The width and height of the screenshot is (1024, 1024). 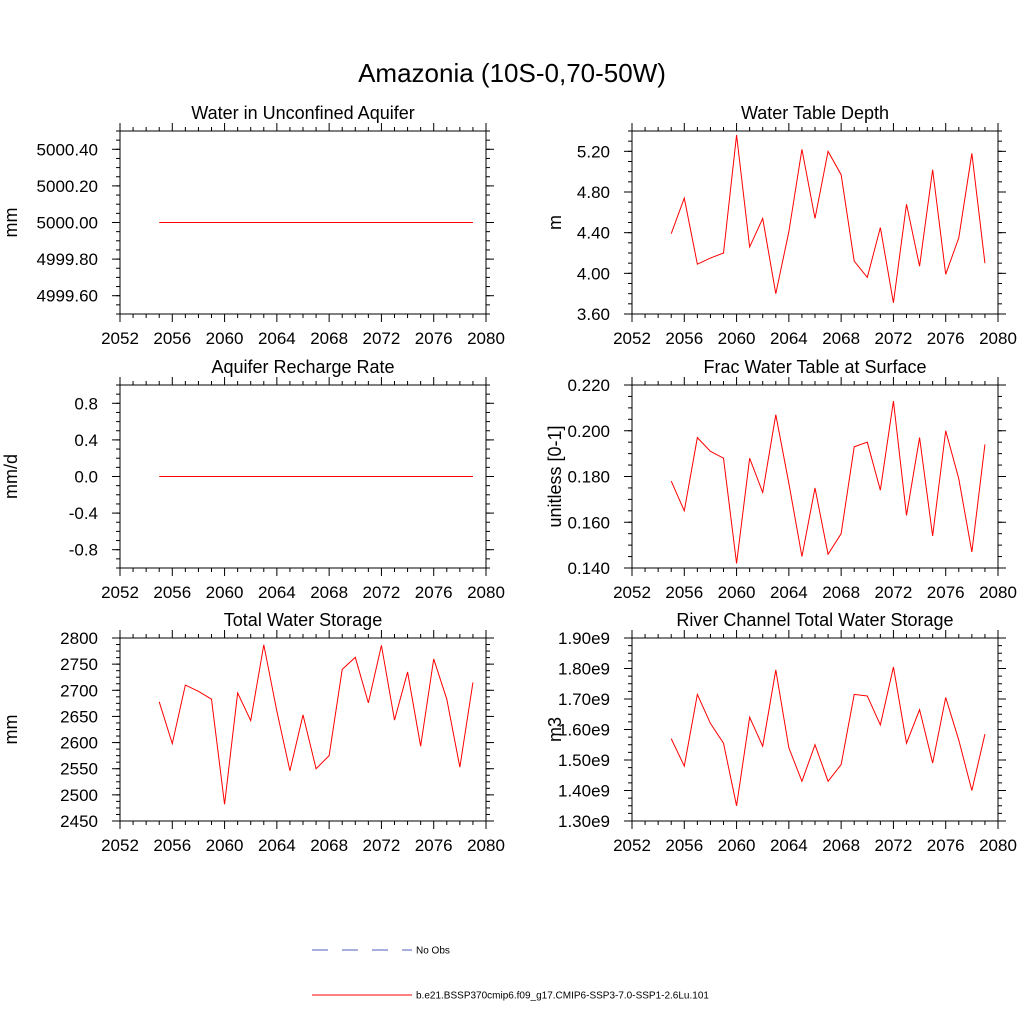 What do you see at coordinates (79, 769) in the screenshot?
I see `y-tick-label: 2550` at bounding box center [79, 769].